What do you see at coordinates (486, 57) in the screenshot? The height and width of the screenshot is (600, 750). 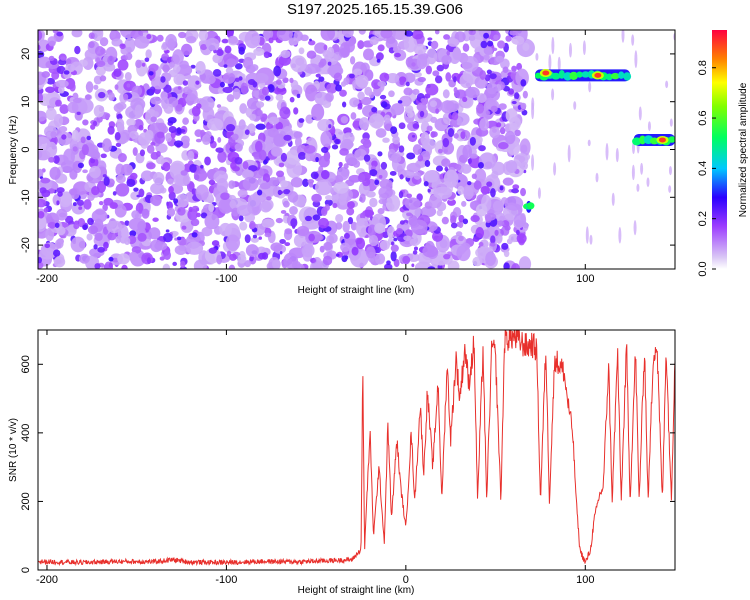 I see `heatmap-cell-2041` at bounding box center [486, 57].